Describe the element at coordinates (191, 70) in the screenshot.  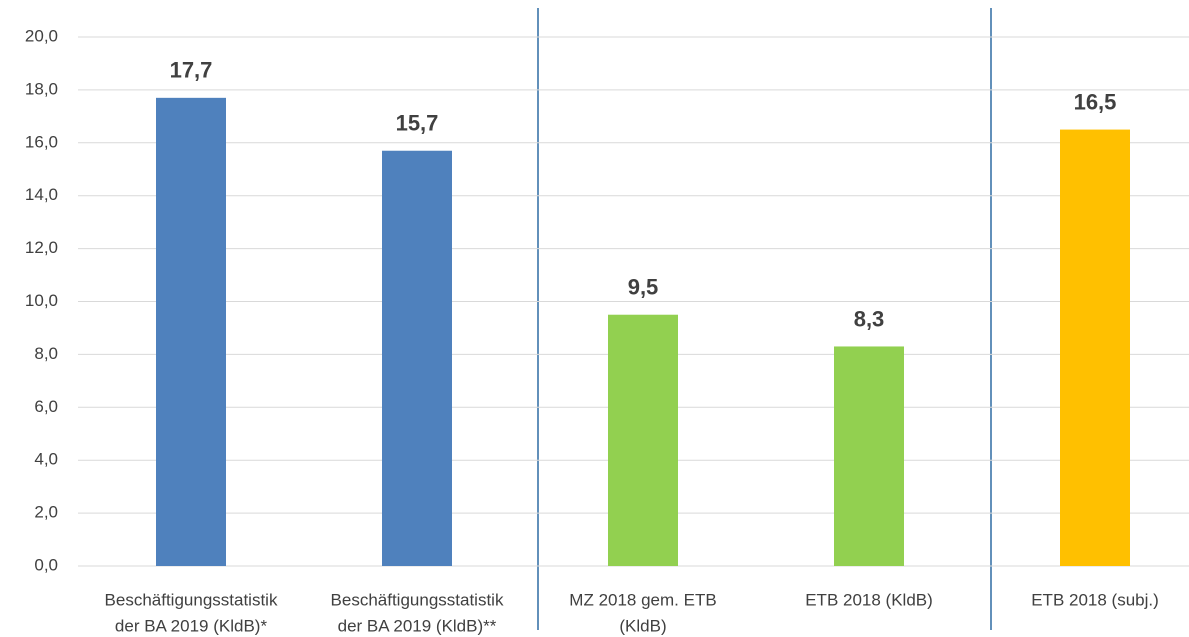
I see `data-label: 17,7` at that location.